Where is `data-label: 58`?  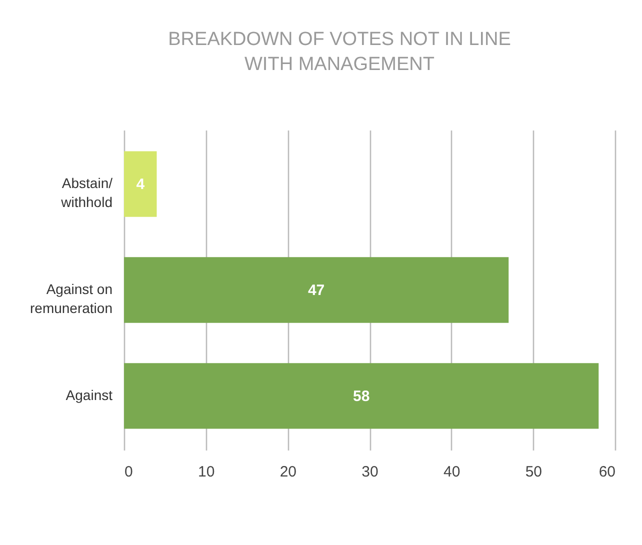 data-label: 58 is located at coordinates (361, 396).